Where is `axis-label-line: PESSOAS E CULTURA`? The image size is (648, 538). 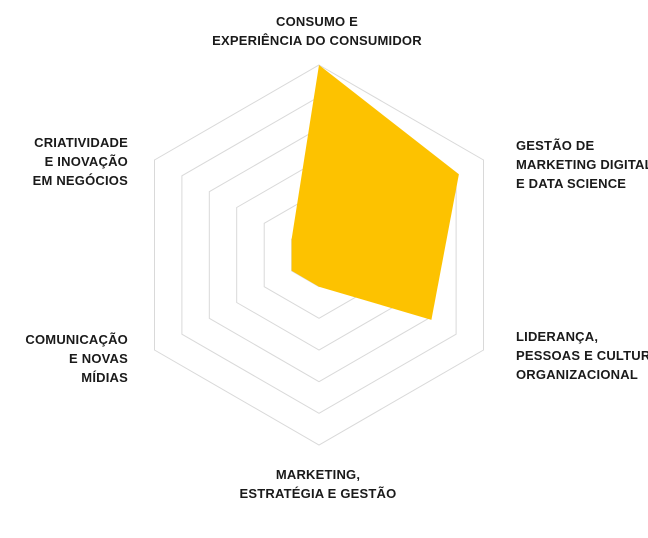 axis-label-line: PESSOAS E CULTURA is located at coordinates (582, 355).